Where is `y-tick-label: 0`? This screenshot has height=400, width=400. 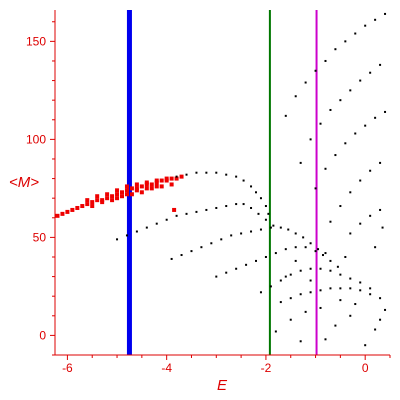
y-tick-label: 0 is located at coordinates (42, 335).